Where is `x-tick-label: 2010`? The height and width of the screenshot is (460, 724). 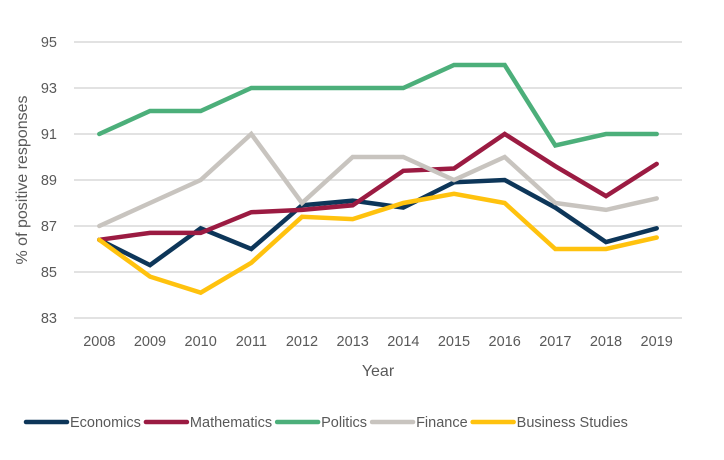
x-tick-label: 2010 is located at coordinates (201, 342).